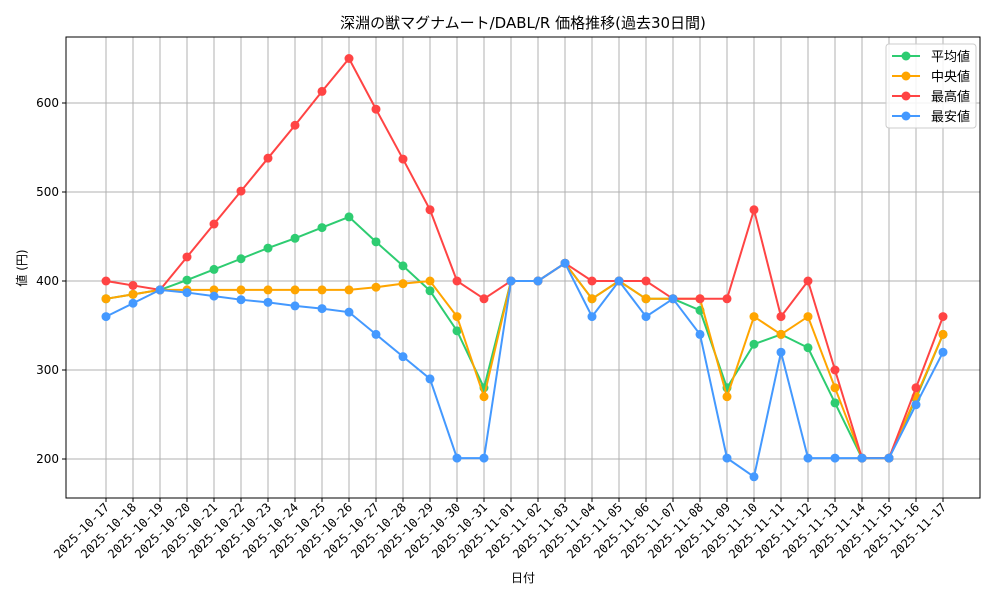  What do you see at coordinates (47, 459) in the screenshot?
I see `y-tick-label: 200` at bounding box center [47, 459].